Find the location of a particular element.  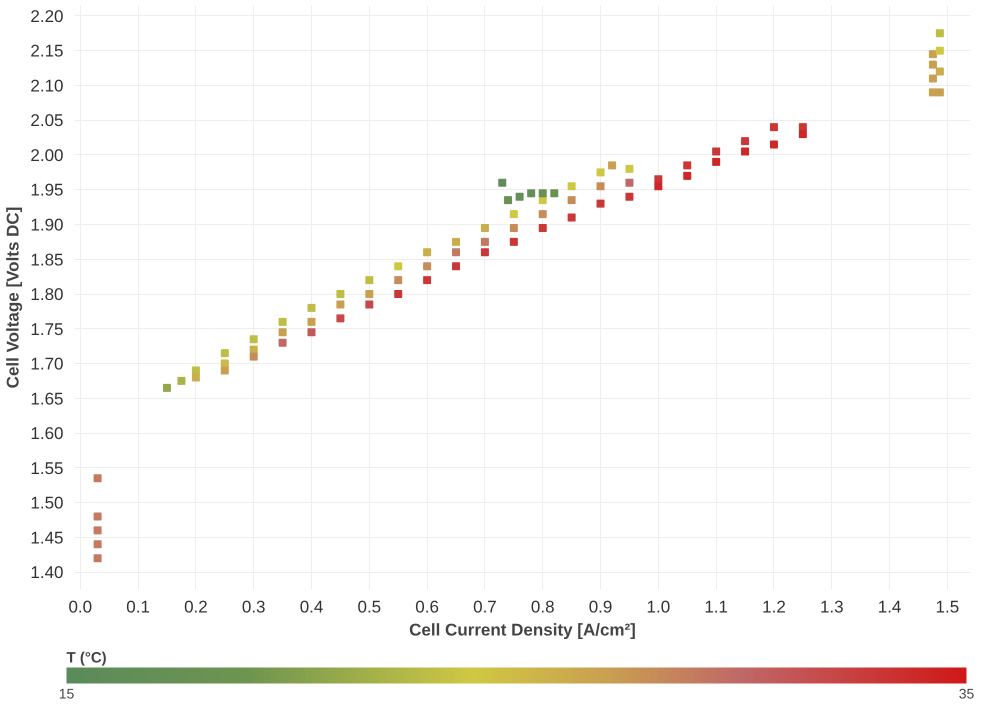

x-tick-label: 0.0 is located at coordinates (80, 607).